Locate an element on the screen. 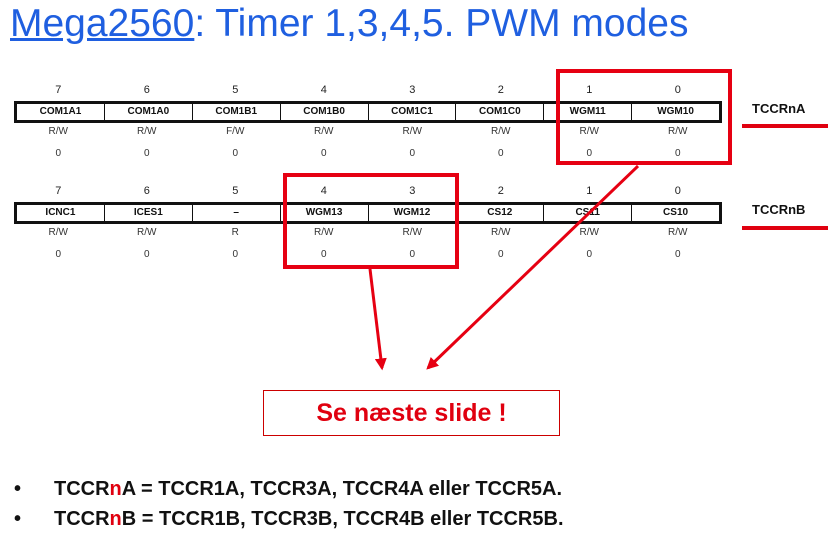 This screenshot has width=837, height=545. register-label-tccrna: TCCRnA is located at coordinates (779, 108).